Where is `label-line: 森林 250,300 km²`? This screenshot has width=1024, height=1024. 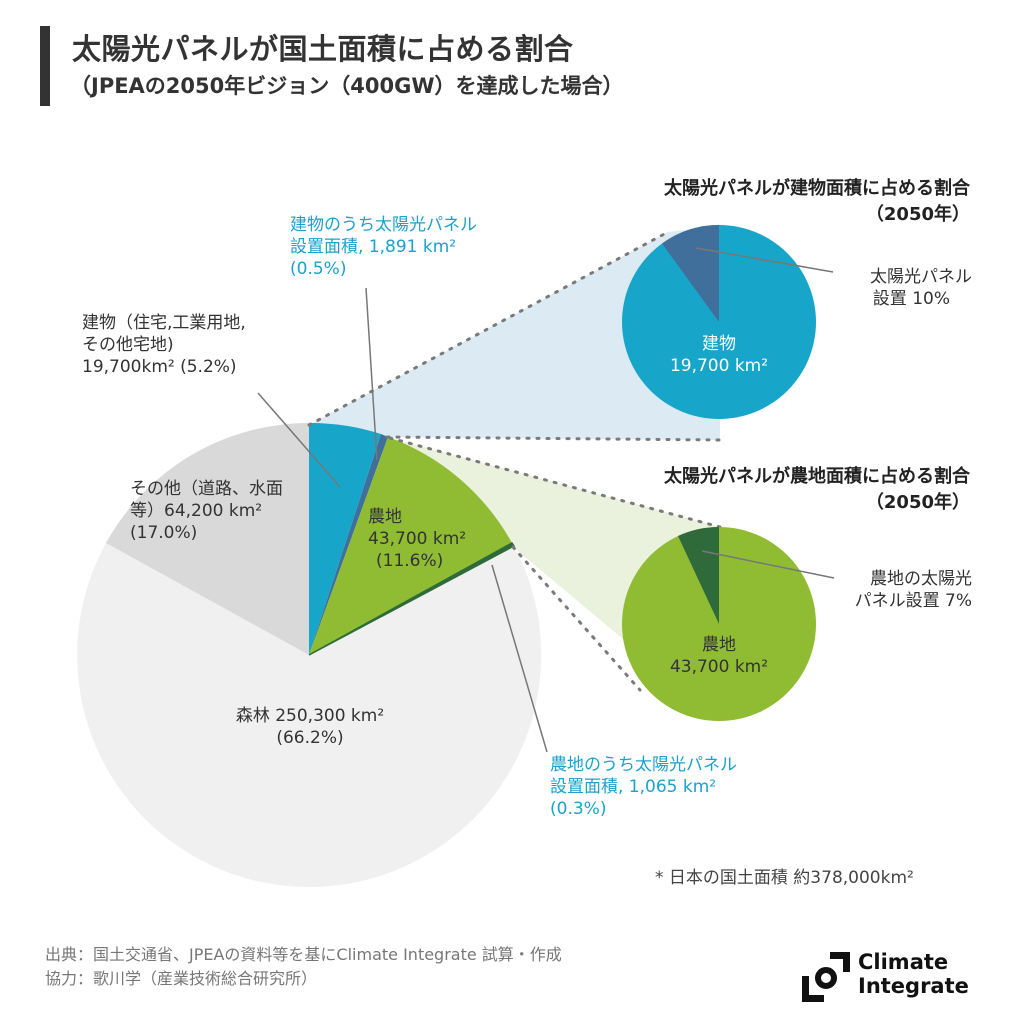
label-line: 森林 250,300 km² is located at coordinates (310, 716).